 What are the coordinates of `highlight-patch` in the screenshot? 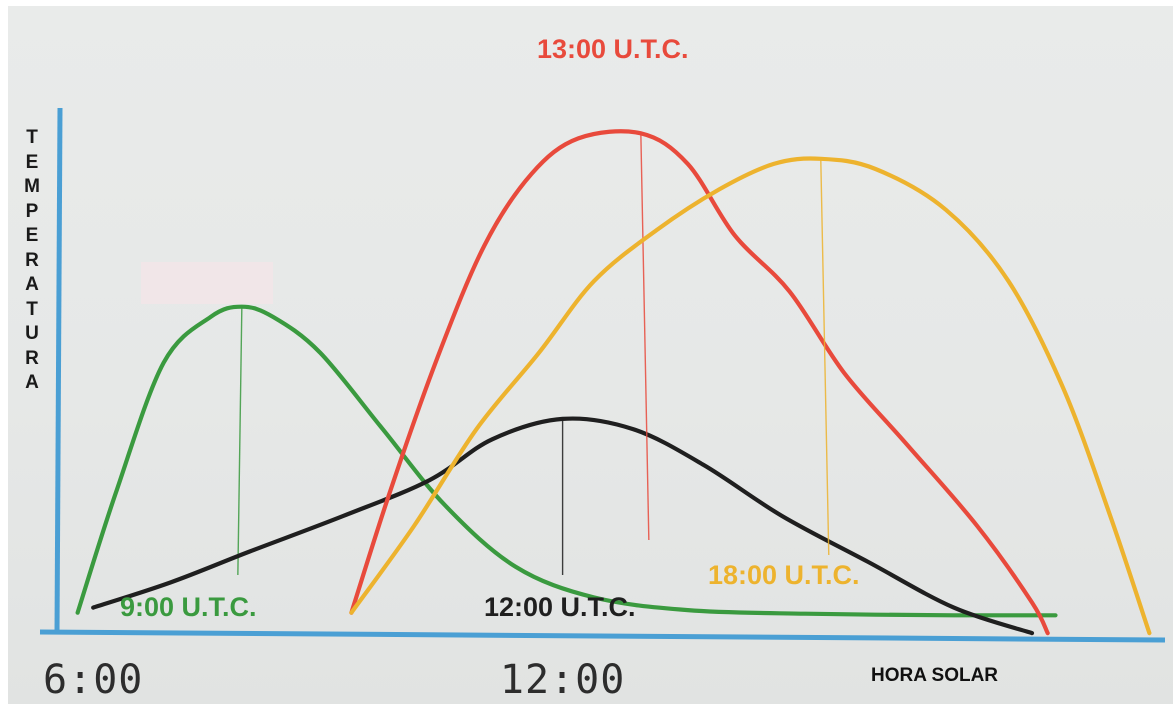 It's located at (207, 283).